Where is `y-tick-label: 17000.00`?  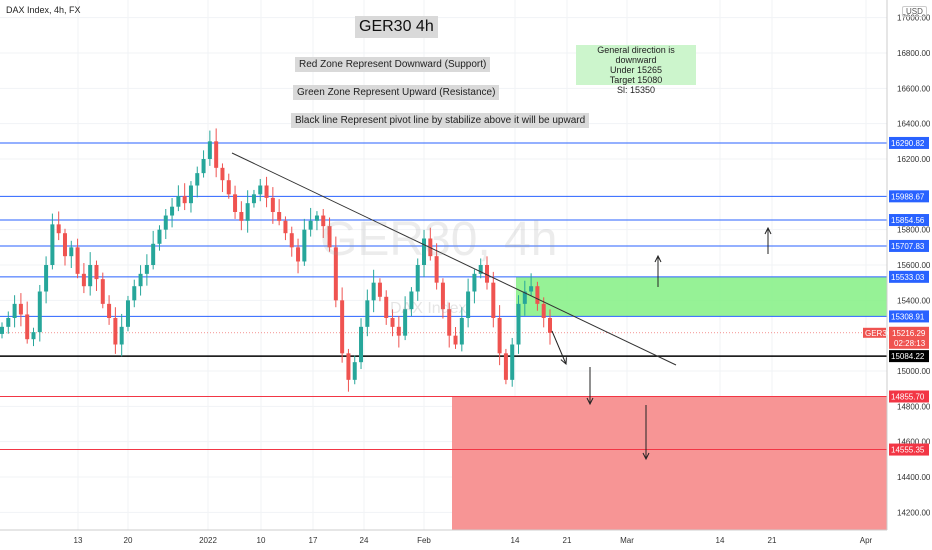
y-tick-label: 17000.00 is located at coordinates (914, 18).